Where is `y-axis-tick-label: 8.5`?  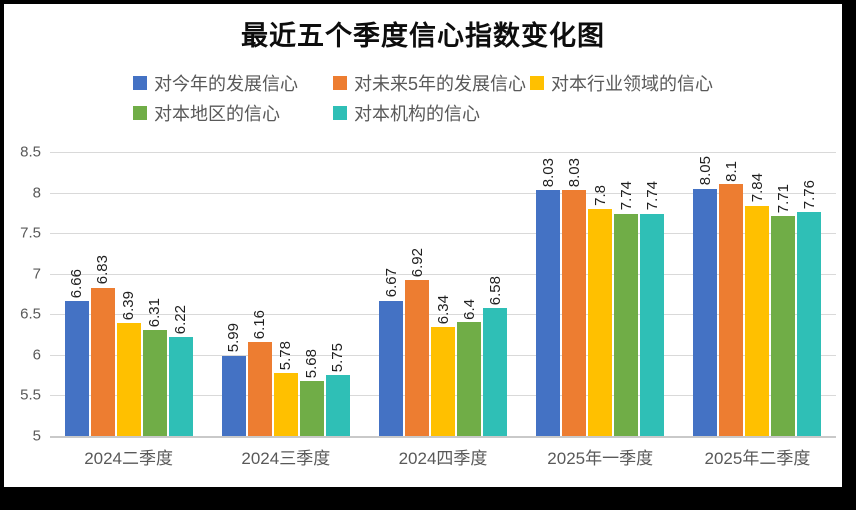
y-axis-tick-label: 8.5 is located at coordinates (30, 152).